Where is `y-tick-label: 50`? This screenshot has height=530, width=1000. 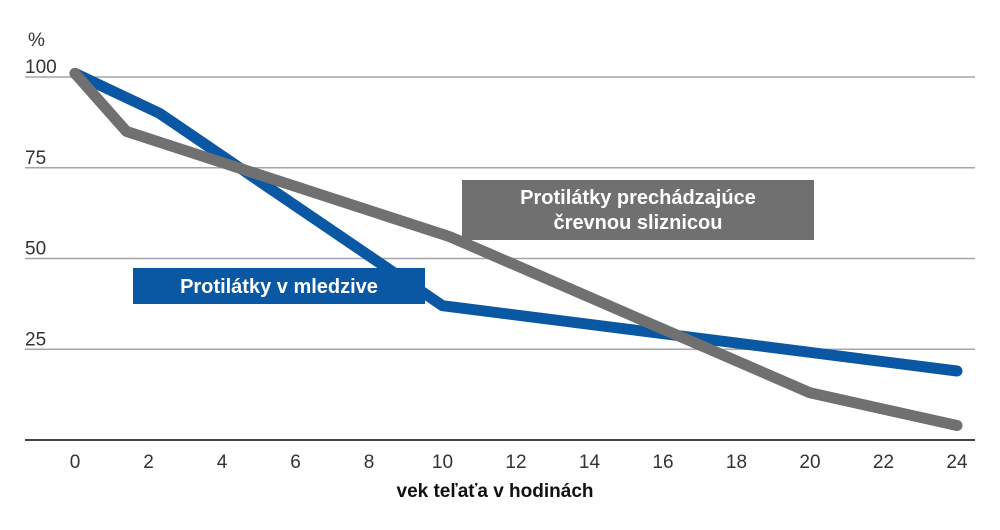
y-tick-label: 50 is located at coordinates (35, 249).